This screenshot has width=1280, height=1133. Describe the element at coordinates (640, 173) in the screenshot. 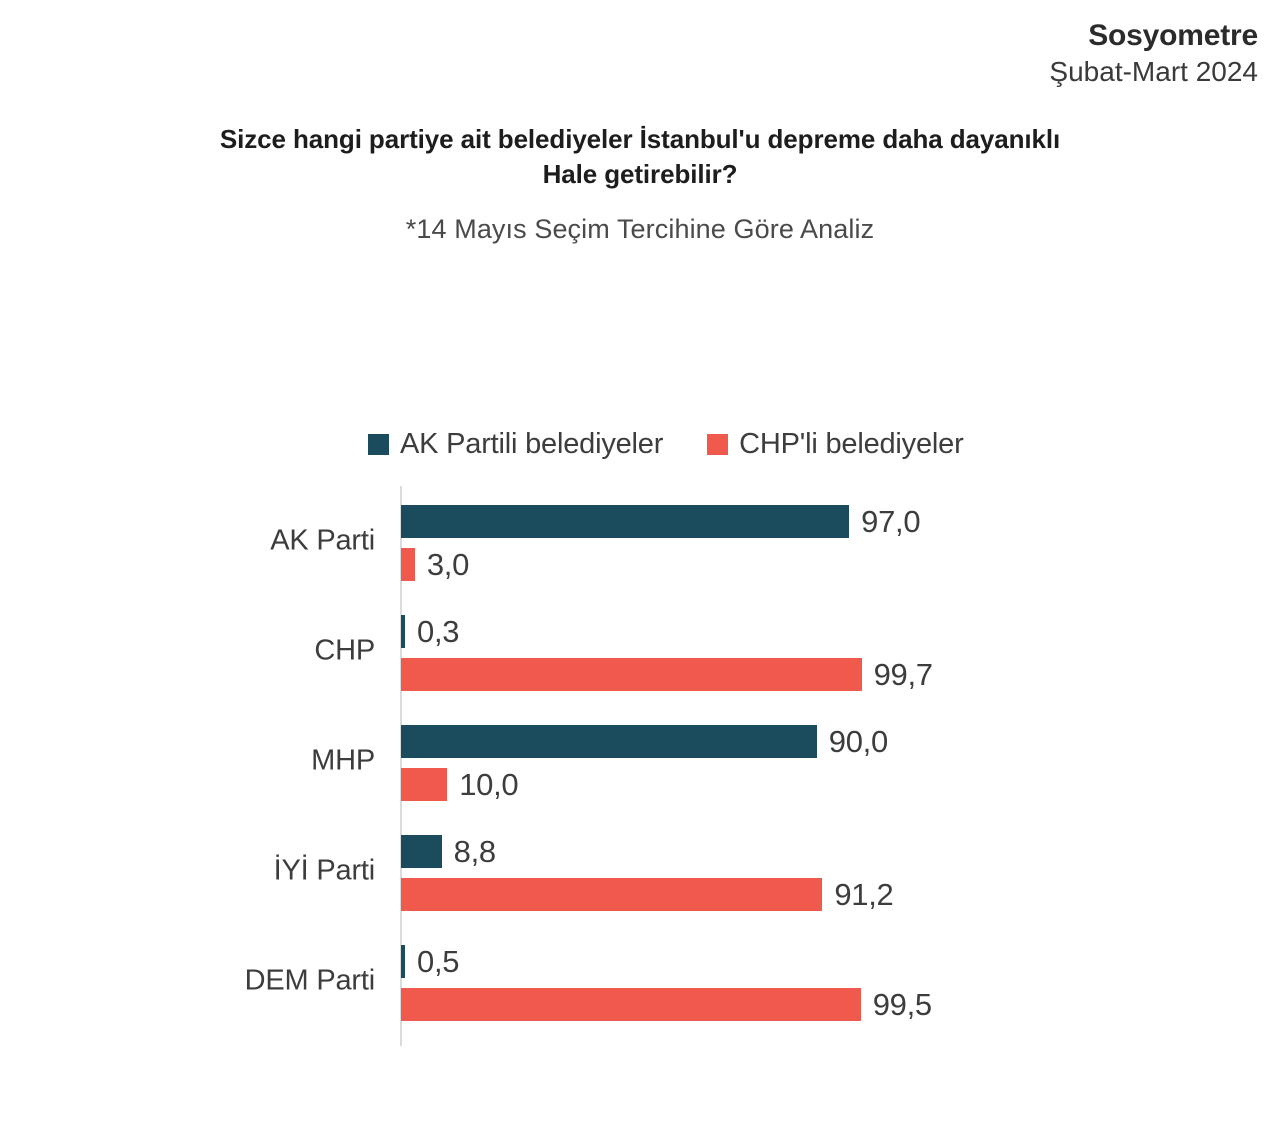

I see `page-title-line-2: Hale getirebilir?` at that location.